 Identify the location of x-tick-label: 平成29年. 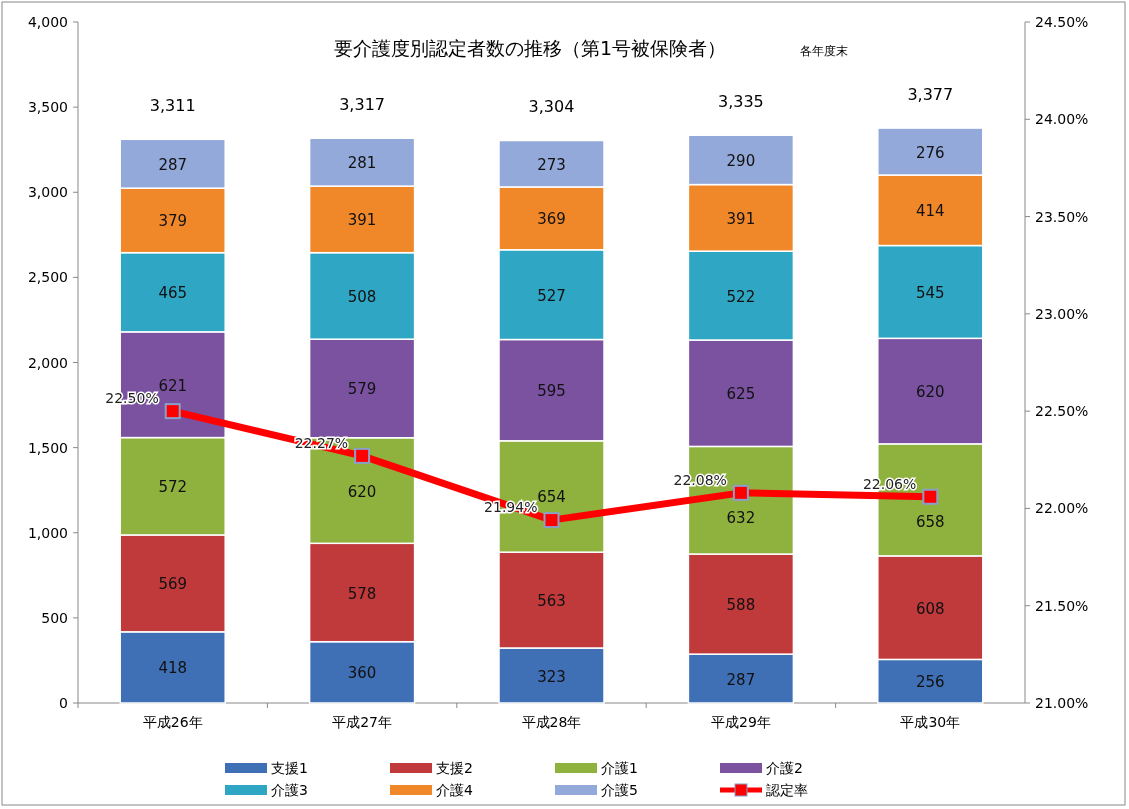
(740, 722).